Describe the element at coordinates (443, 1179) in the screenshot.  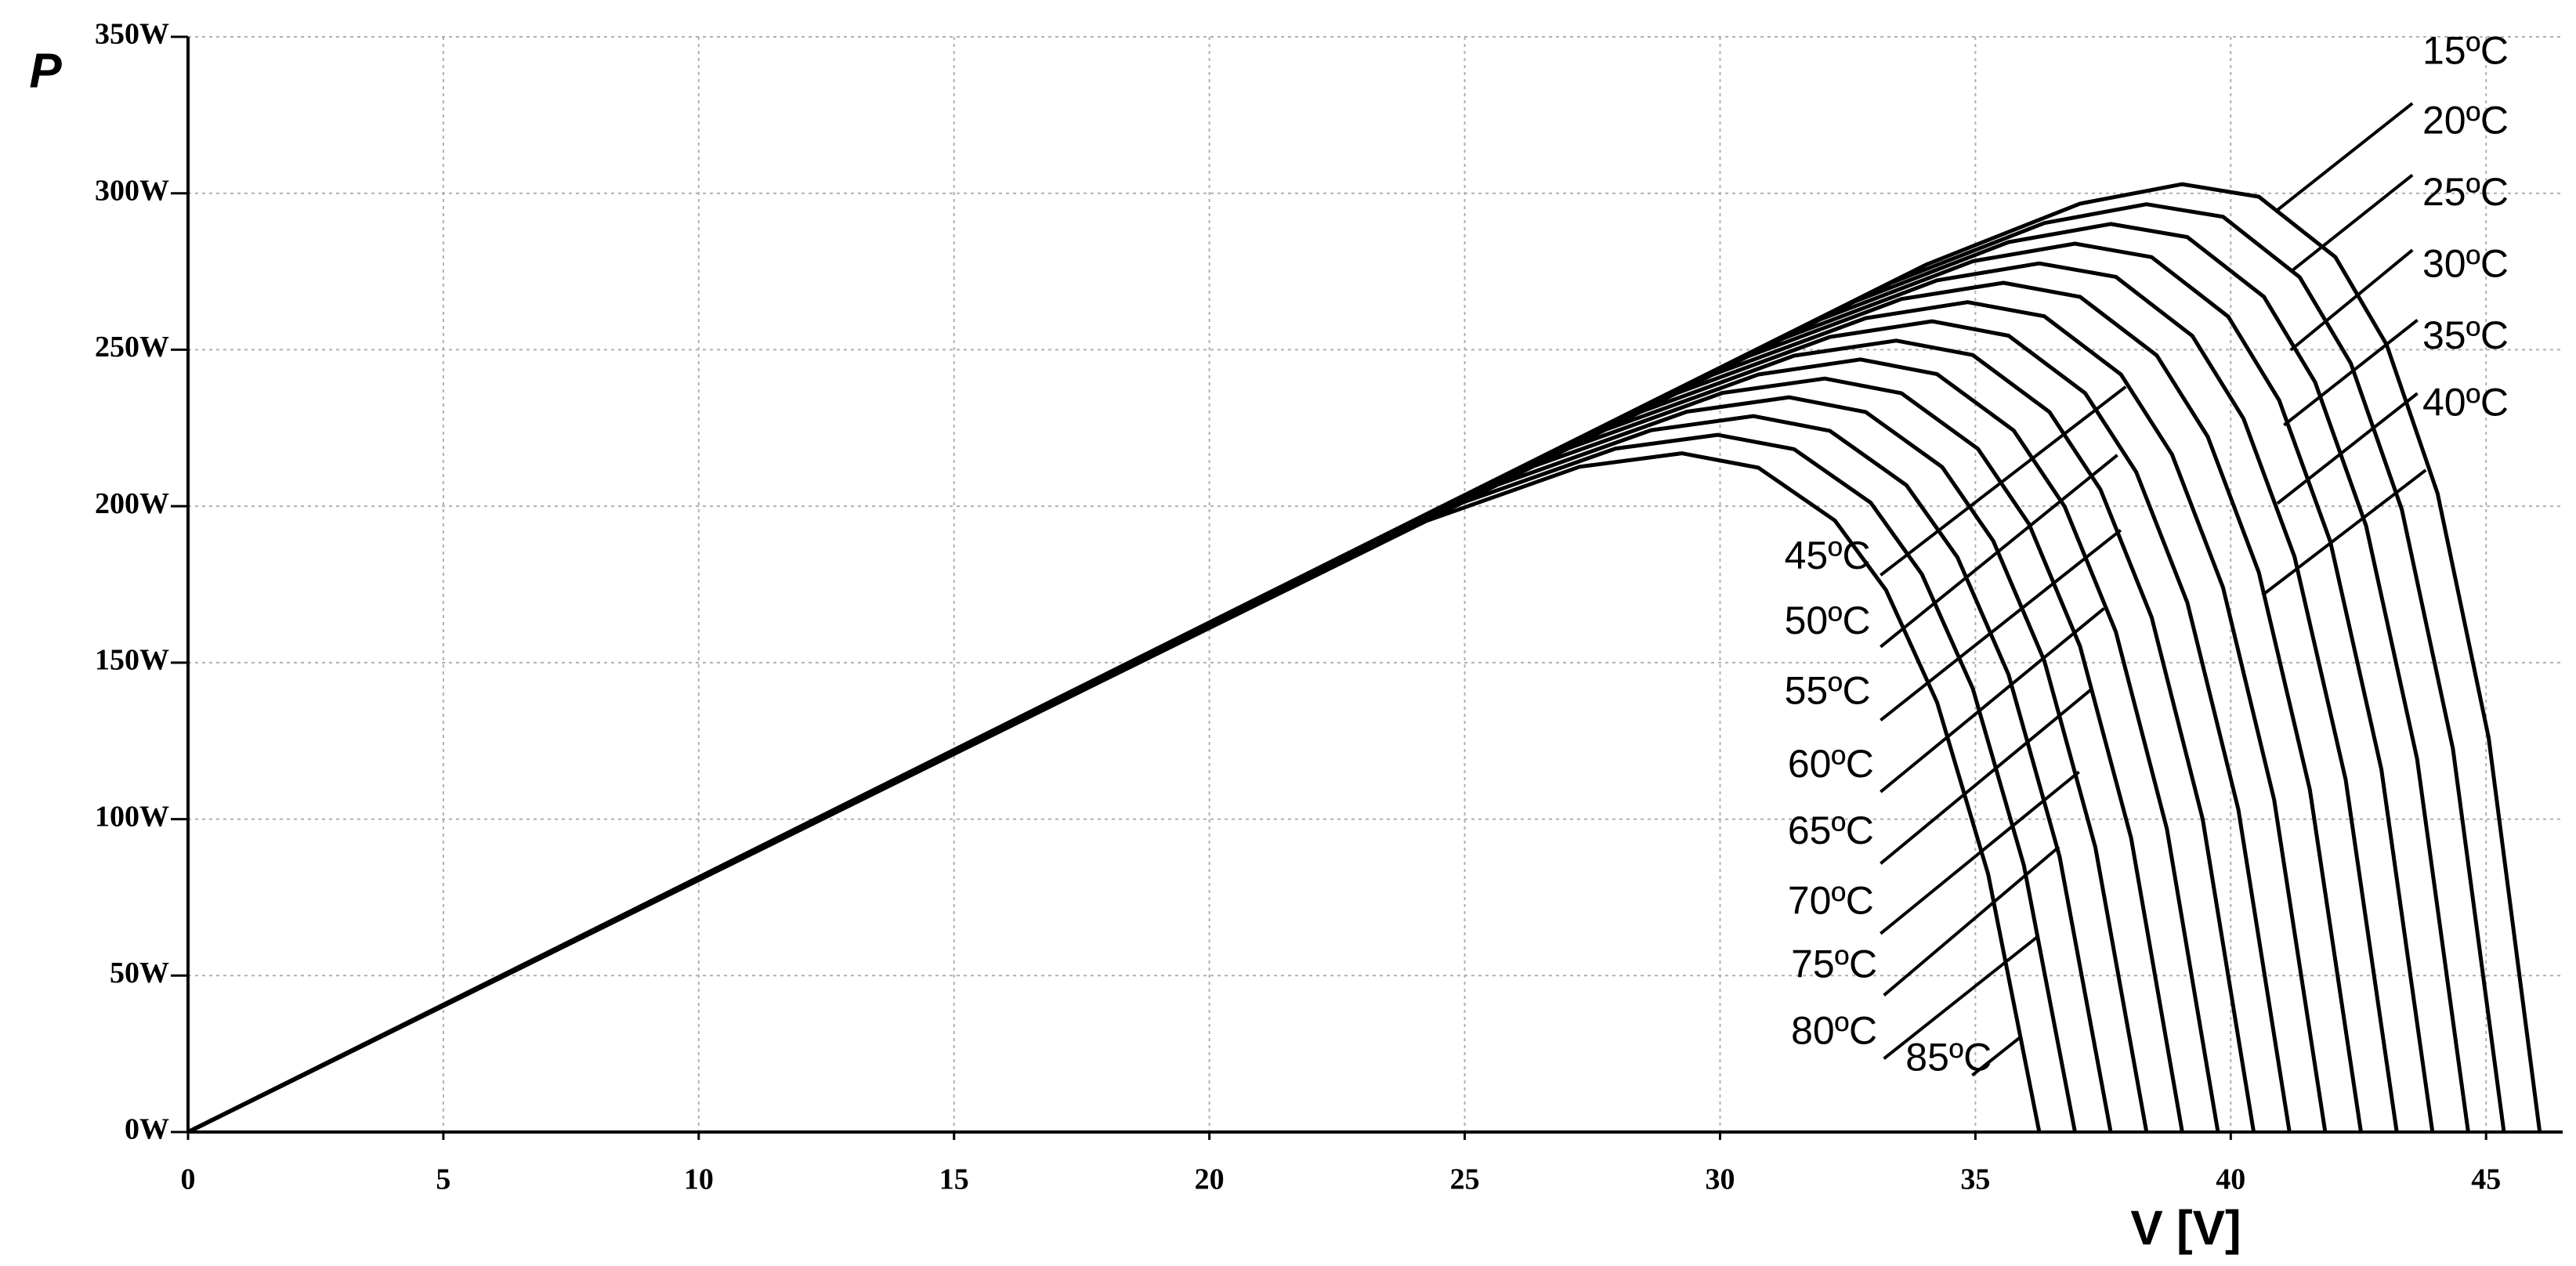
I see `x-tick-label: 5` at that location.